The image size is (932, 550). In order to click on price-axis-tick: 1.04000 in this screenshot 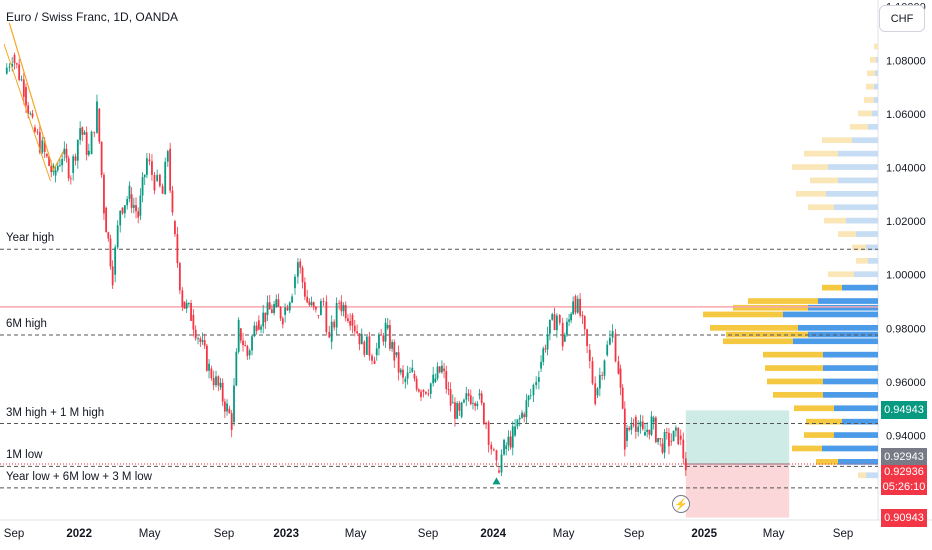, I will do `click(906, 169)`.